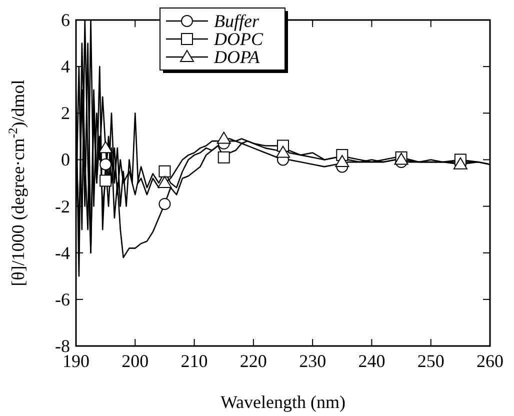  Describe the element at coordinates (135, 361) in the screenshot. I see `x-tick-label: 200` at that location.